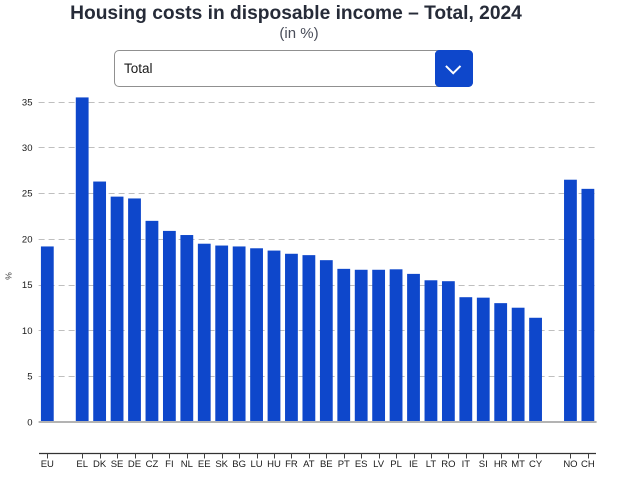 The height and width of the screenshot is (479, 624). I want to click on svg-text: SE, so click(117, 464).